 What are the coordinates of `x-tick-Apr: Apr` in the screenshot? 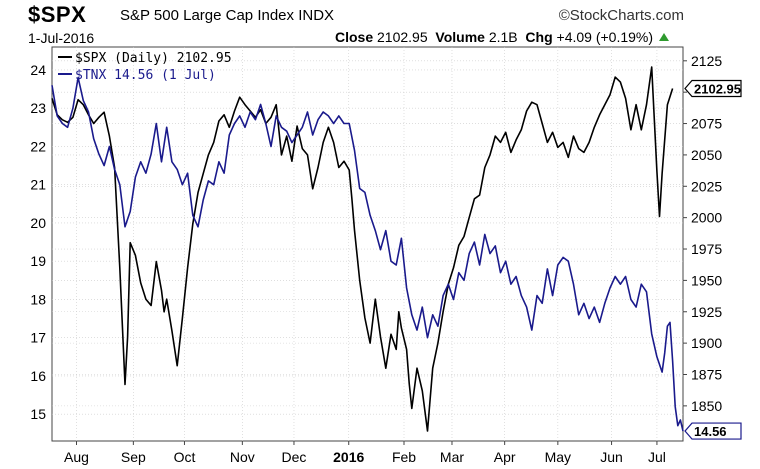 It's located at (505, 457).